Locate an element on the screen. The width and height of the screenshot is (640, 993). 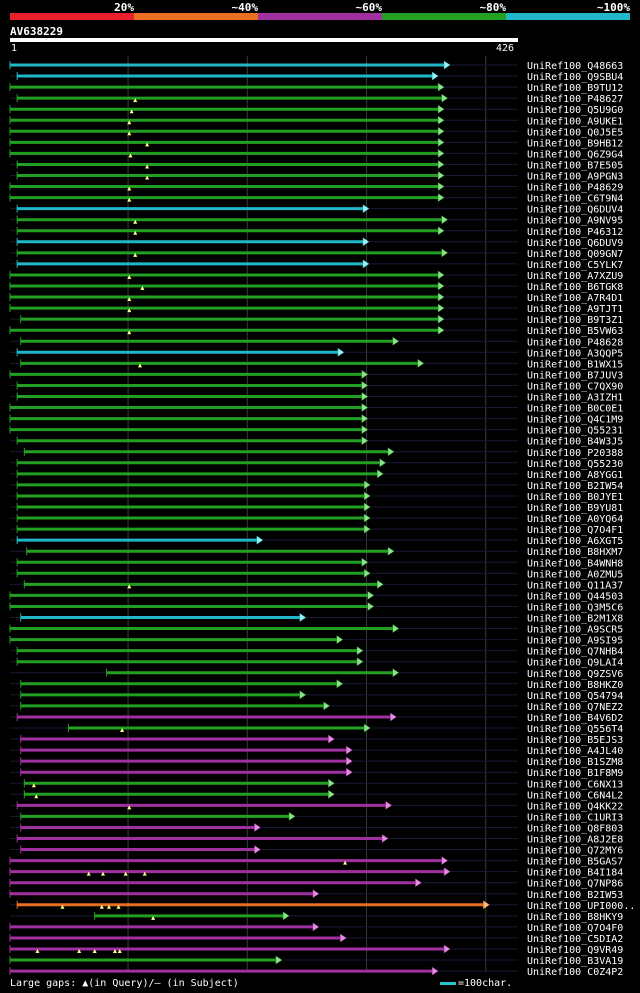
hit-label: UniRef100_B3VA19 is located at coordinates (575, 961).